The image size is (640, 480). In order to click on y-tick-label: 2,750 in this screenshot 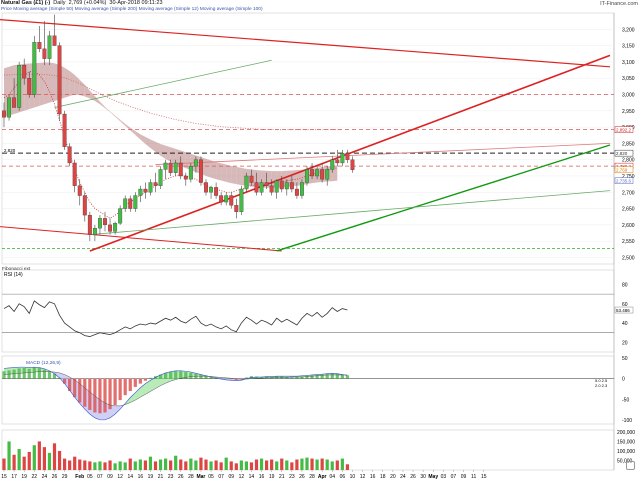, I will do `click(628, 177)`.